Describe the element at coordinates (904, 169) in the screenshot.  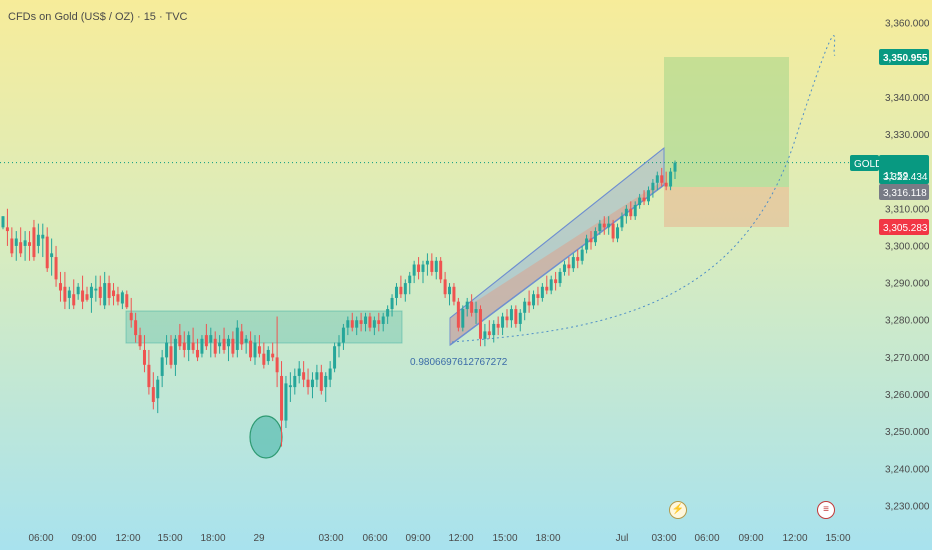
I see `current-price-tag-bg` at that location.